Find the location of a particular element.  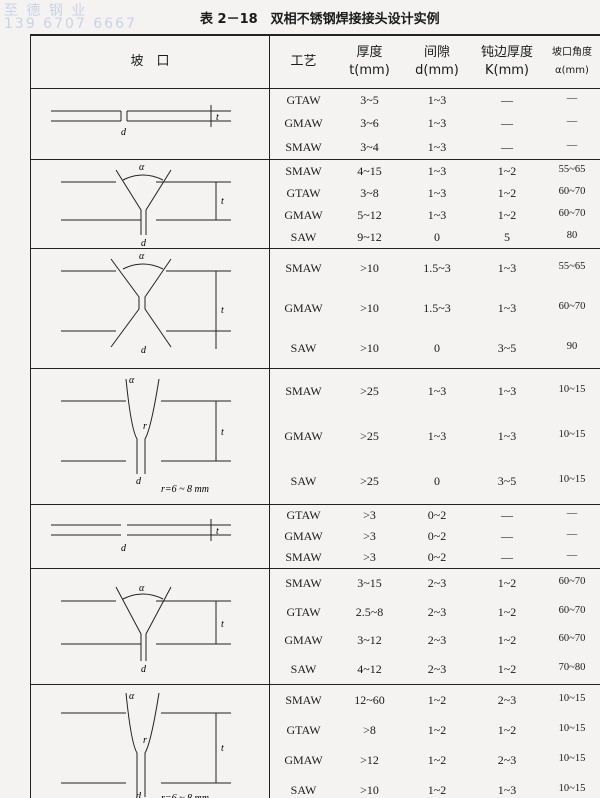

table-row: GMAW 5~12 1~3 1~2 60~70 is located at coordinates (435, 215).